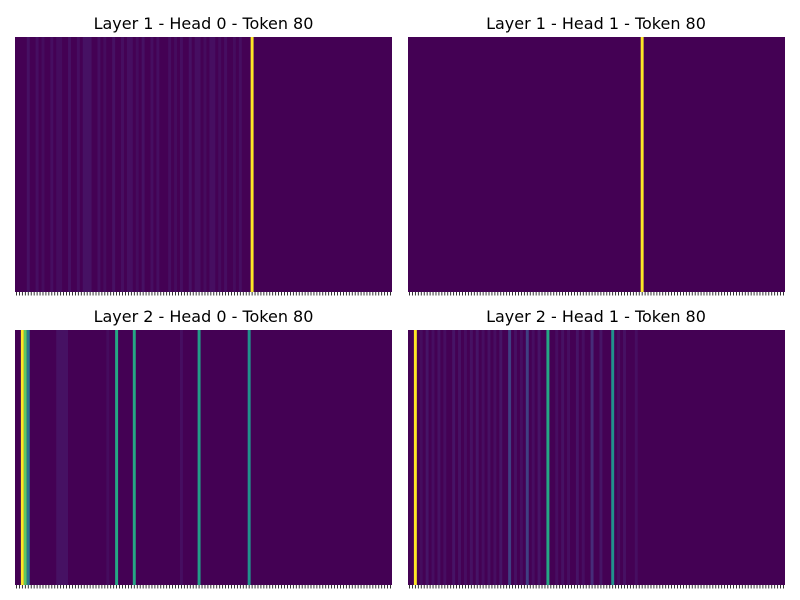 The width and height of the screenshot is (800, 600). I want to click on panel-title: Layer 2 - Head 1 - Token 80, so click(596, 316).